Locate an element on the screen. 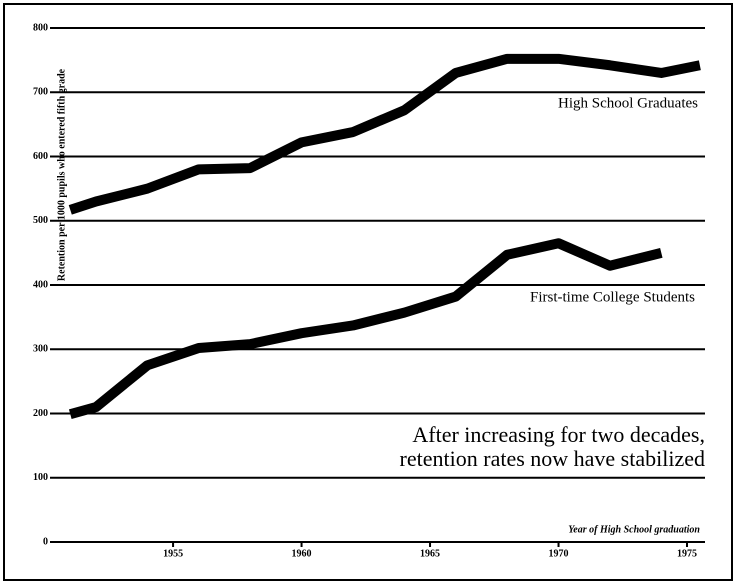  y-tick-label: 600 is located at coordinates (40, 156).